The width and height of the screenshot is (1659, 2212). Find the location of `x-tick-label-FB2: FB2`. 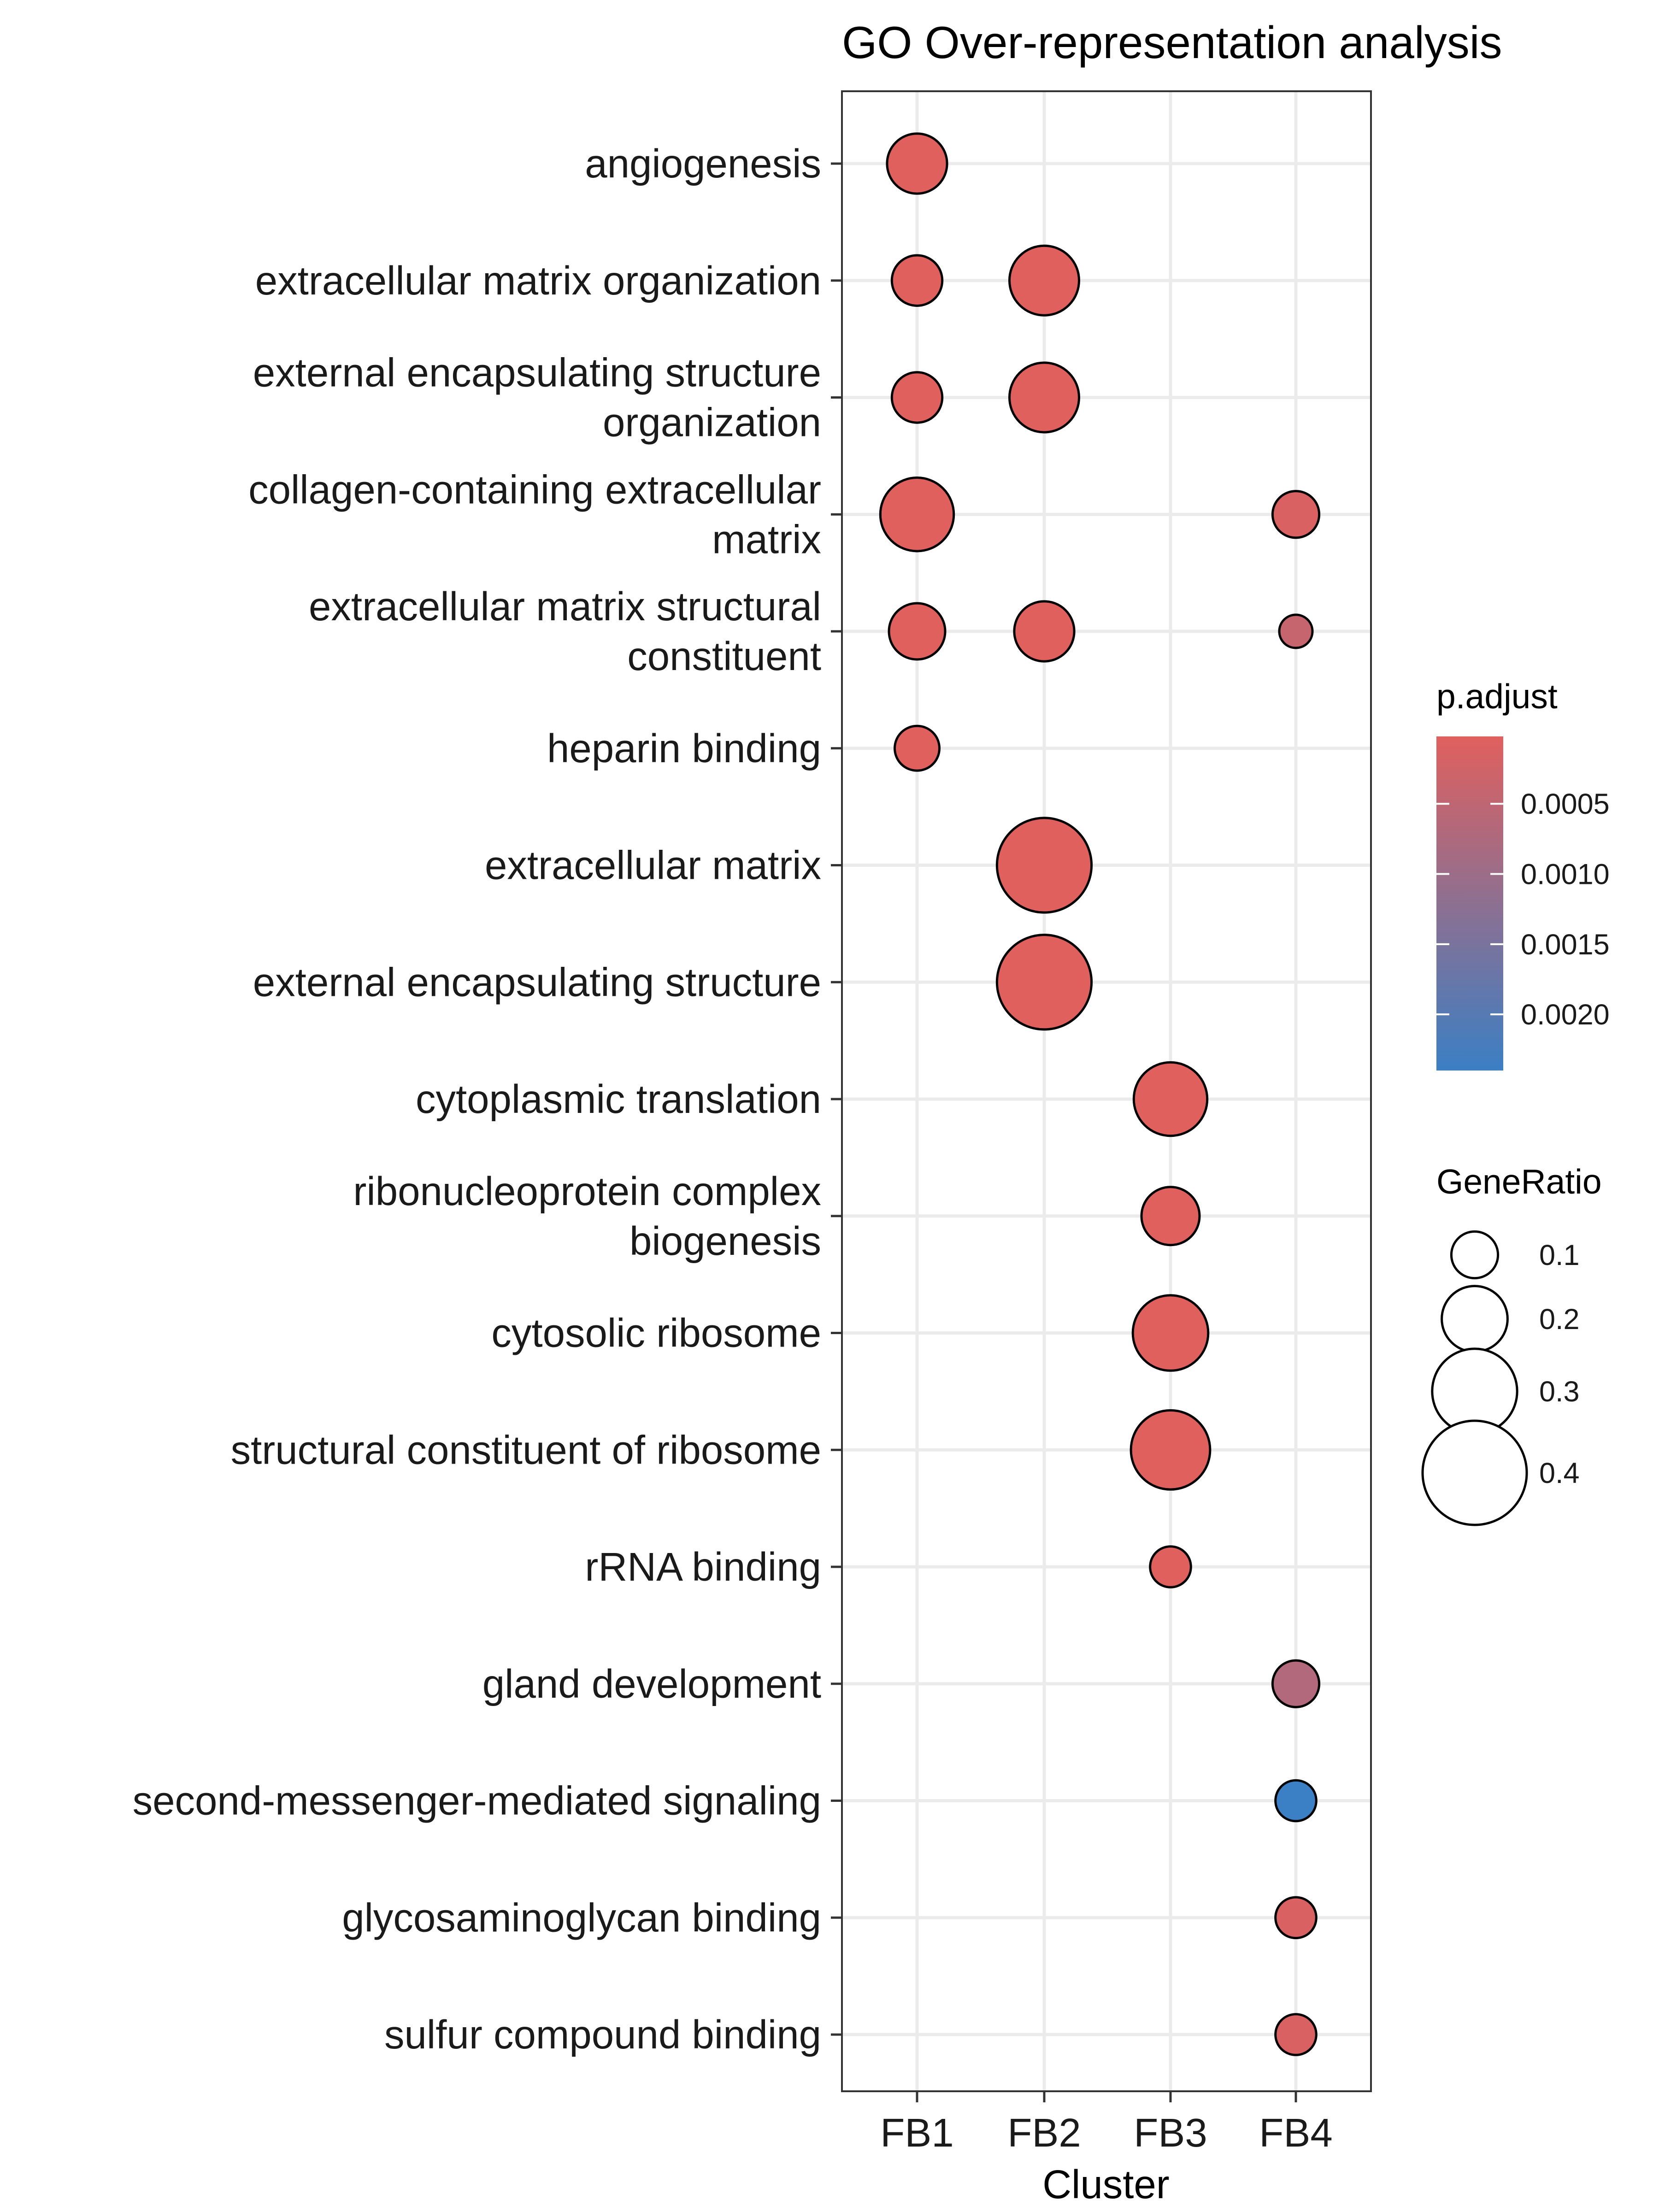

x-tick-label-FB2: FB2 is located at coordinates (1044, 2133).